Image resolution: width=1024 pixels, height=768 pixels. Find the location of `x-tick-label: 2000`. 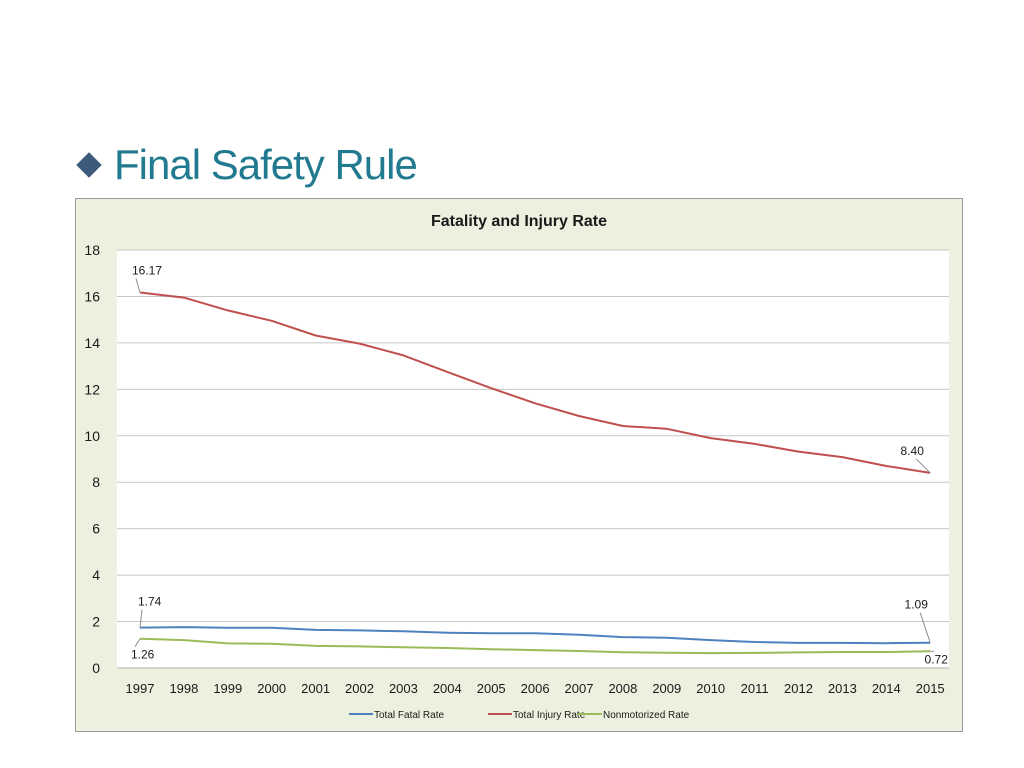

x-tick-label: 2000 is located at coordinates (271, 688).